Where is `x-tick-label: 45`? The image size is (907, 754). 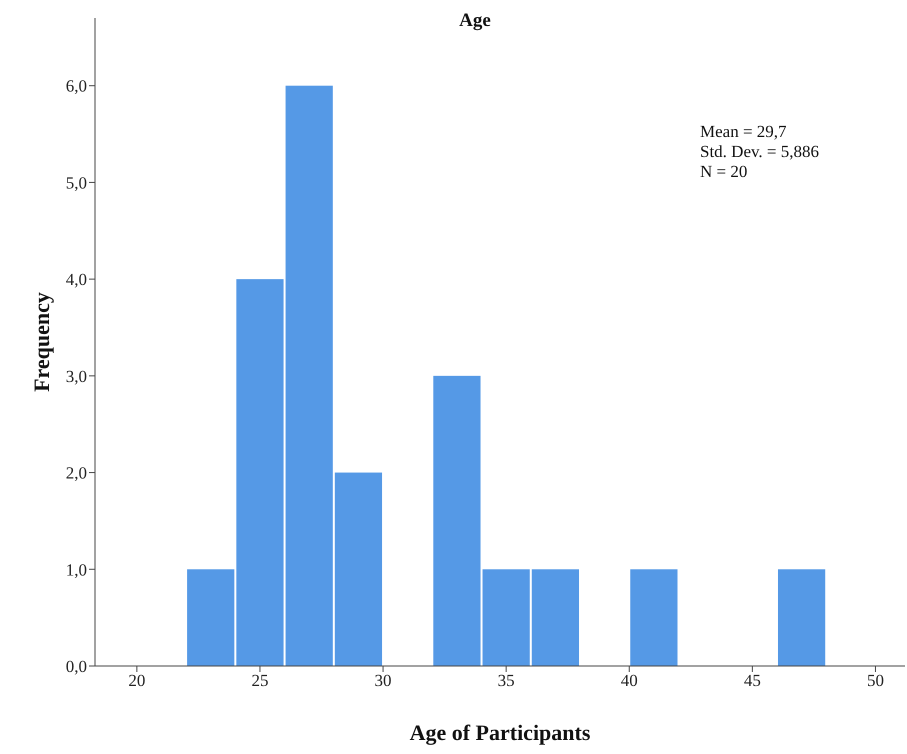
x-tick-label: 45 is located at coordinates (752, 680).